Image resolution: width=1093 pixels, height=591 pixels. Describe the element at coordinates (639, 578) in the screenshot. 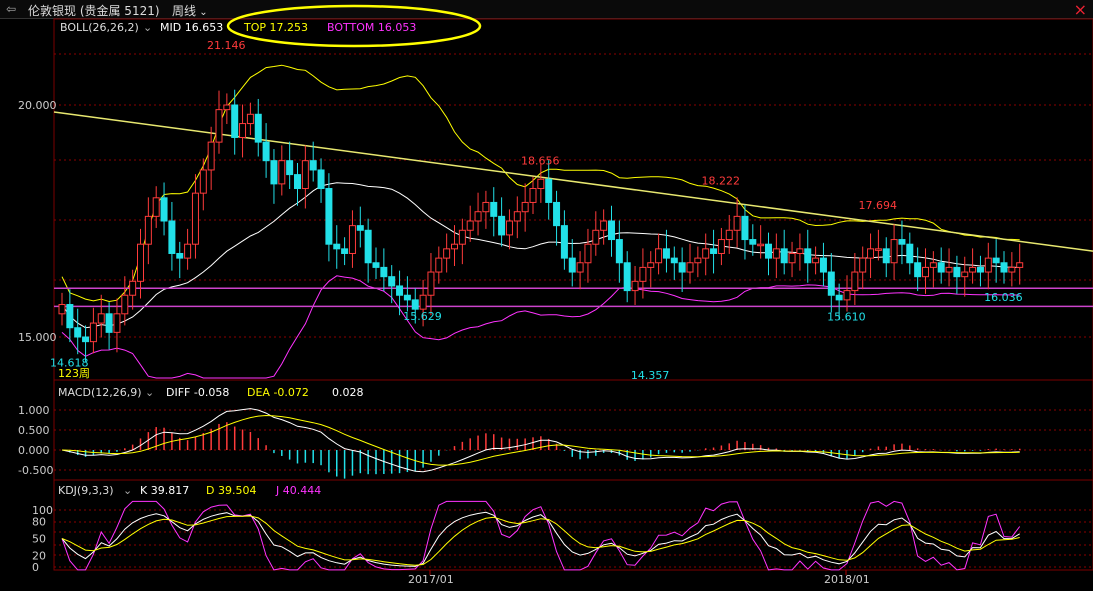

I see `time-axis: 2017/01 2018/01` at that location.